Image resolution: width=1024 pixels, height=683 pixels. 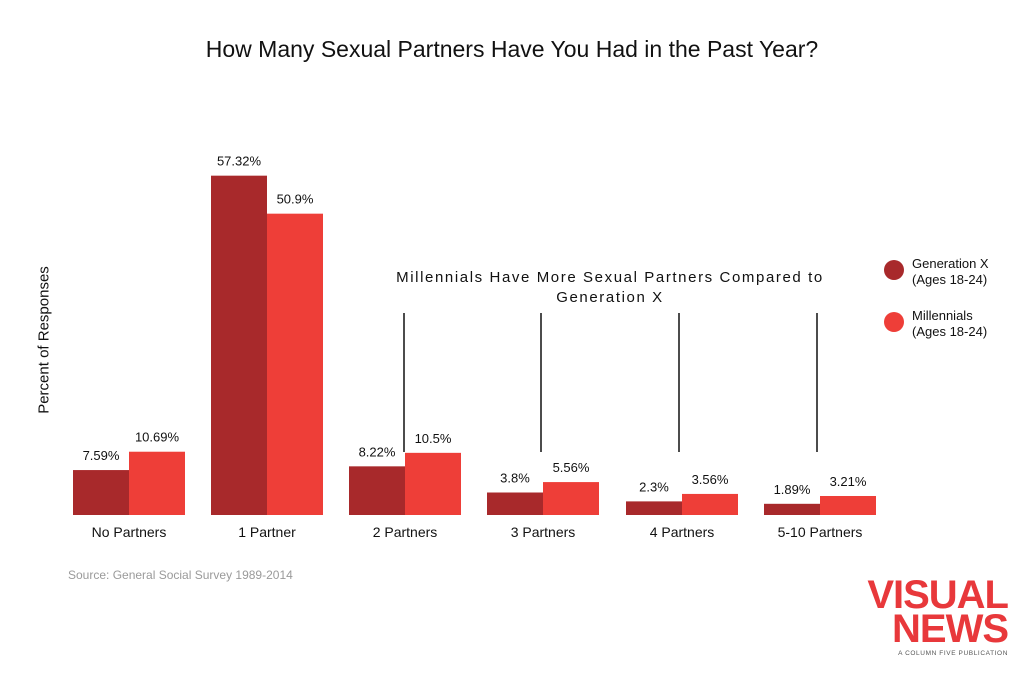 What do you see at coordinates (682, 532) in the screenshot?
I see `category-label-4-partners: 4 Partners` at bounding box center [682, 532].